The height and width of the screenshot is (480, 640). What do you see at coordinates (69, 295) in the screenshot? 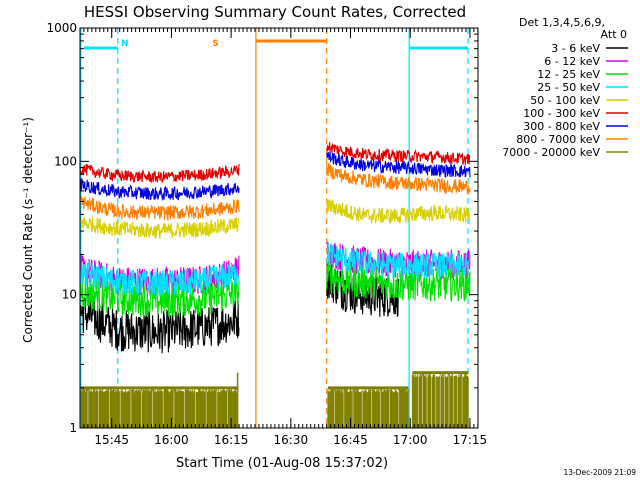
I see `y-tick-label: 10` at bounding box center [69, 295].